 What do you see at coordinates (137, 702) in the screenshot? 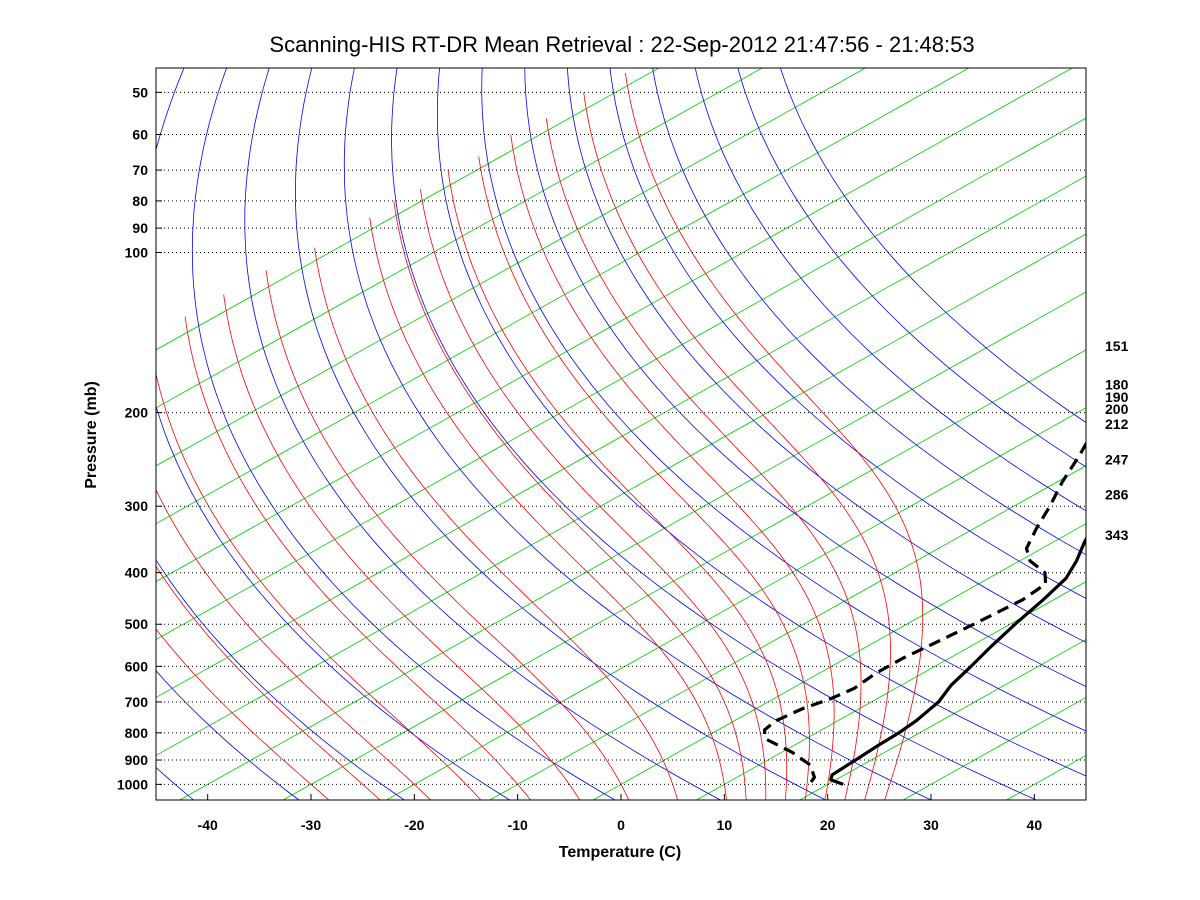
I see `y-tick-label: 700` at bounding box center [137, 702].